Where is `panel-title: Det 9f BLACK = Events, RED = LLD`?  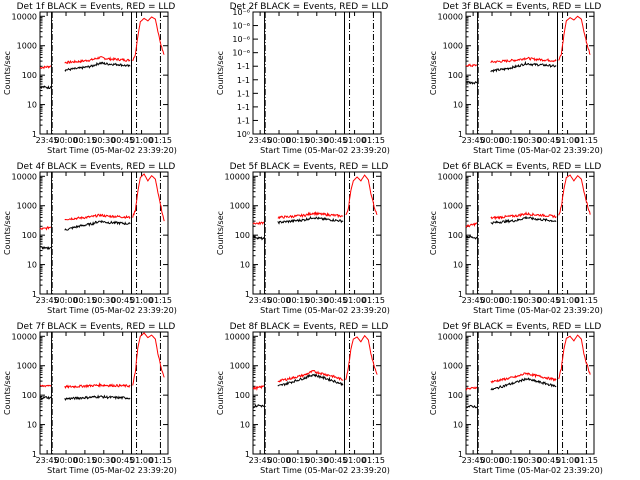 panel-title: Det 9f BLACK = Events, RED = LLD is located at coordinates (522, 327).